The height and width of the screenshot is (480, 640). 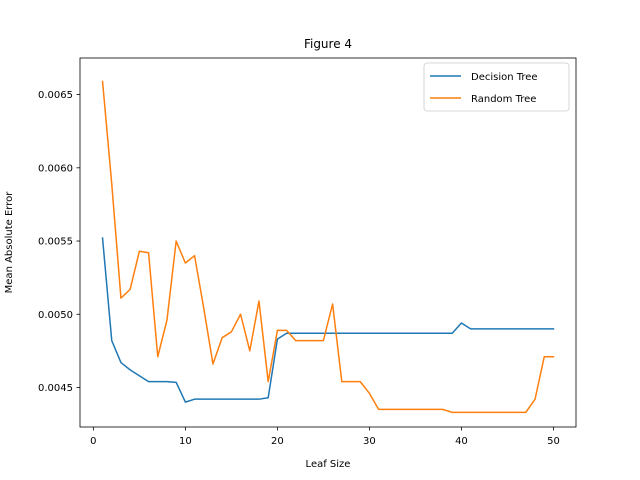 I want to click on y-tick-label: 0.0065, so click(x=55, y=95).